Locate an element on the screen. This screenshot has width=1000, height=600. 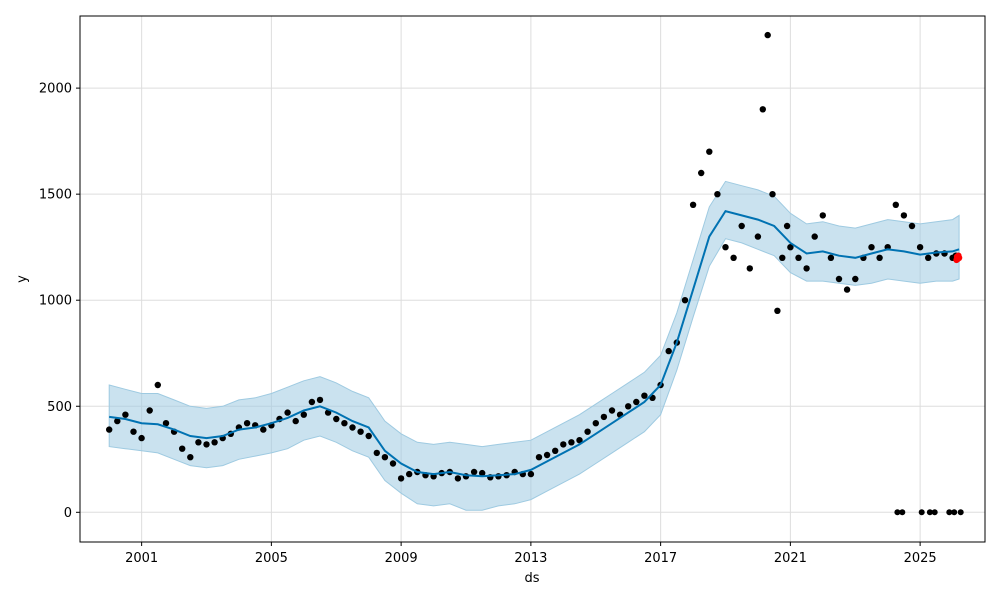
y-tick-label: 0 is located at coordinates (68, 513).